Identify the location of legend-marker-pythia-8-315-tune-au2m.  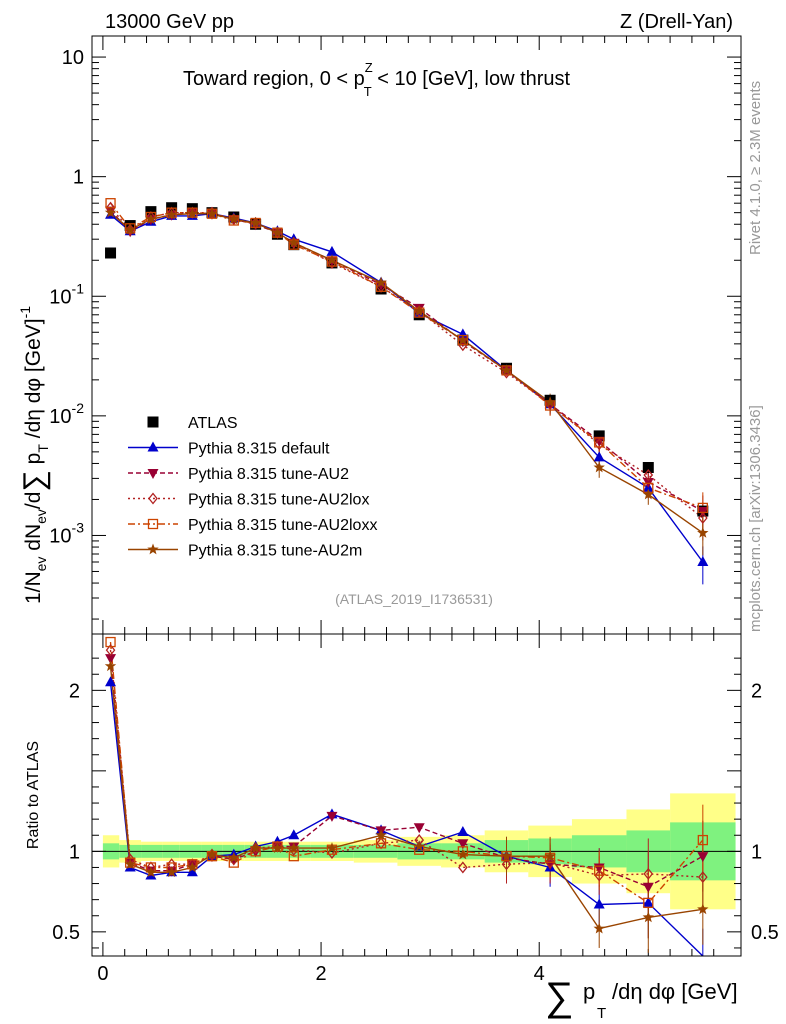
(153, 549).